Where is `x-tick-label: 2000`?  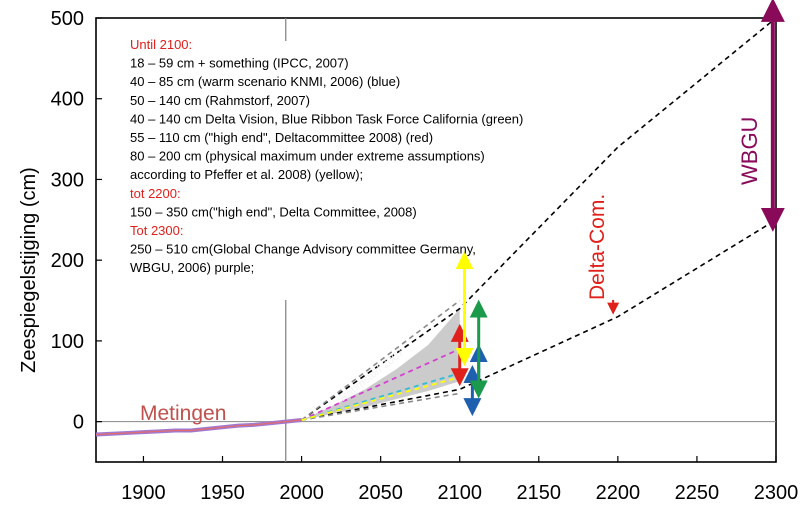 x-tick-label: 2000 is located at coordinates (301, 493).